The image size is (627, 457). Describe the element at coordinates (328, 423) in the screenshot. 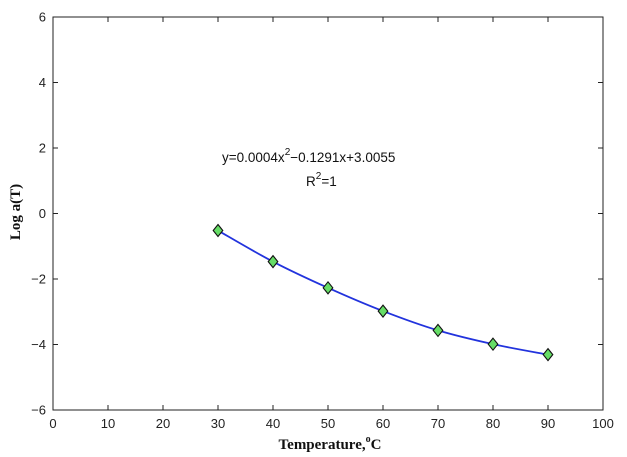

I see `x-tick-label: 50` at that location.